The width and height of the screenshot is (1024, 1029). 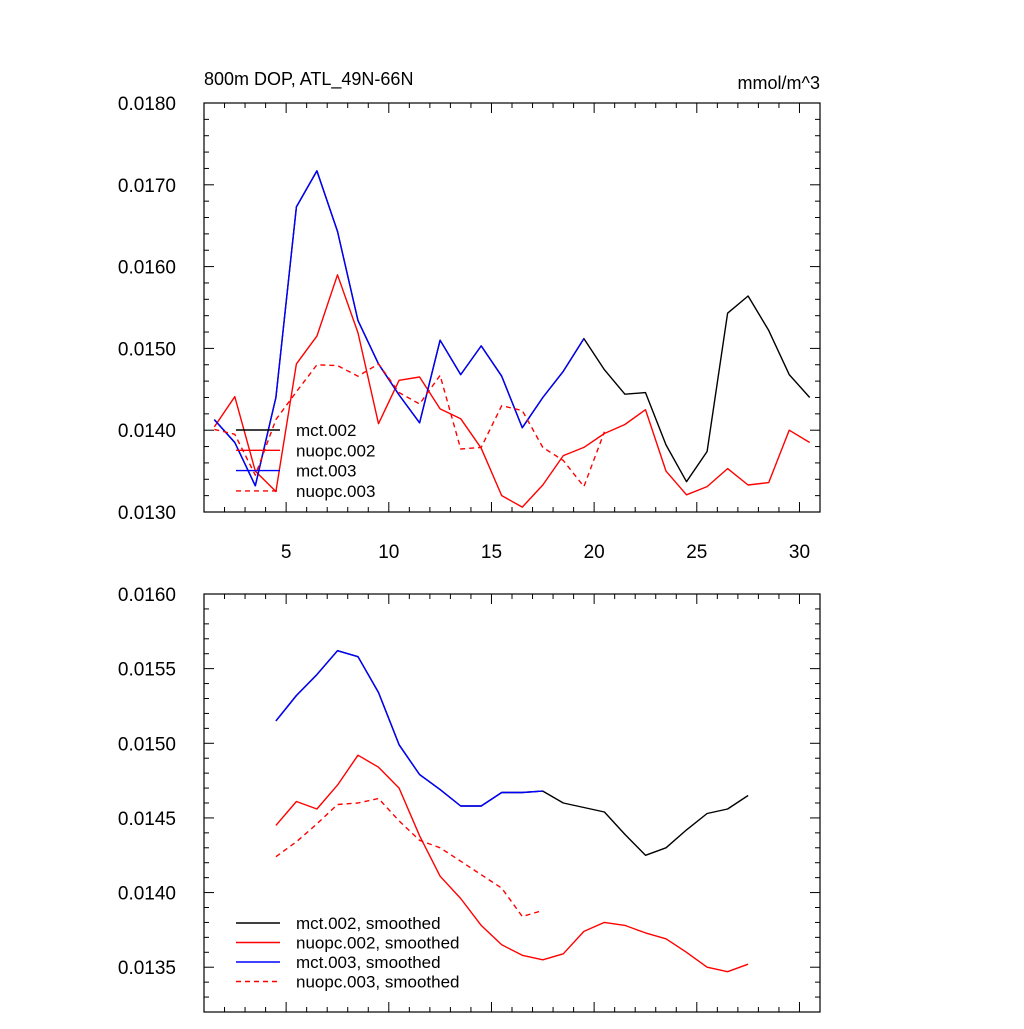 I want to click on legend-label: nuopc.002, so click(x=335, y=450).